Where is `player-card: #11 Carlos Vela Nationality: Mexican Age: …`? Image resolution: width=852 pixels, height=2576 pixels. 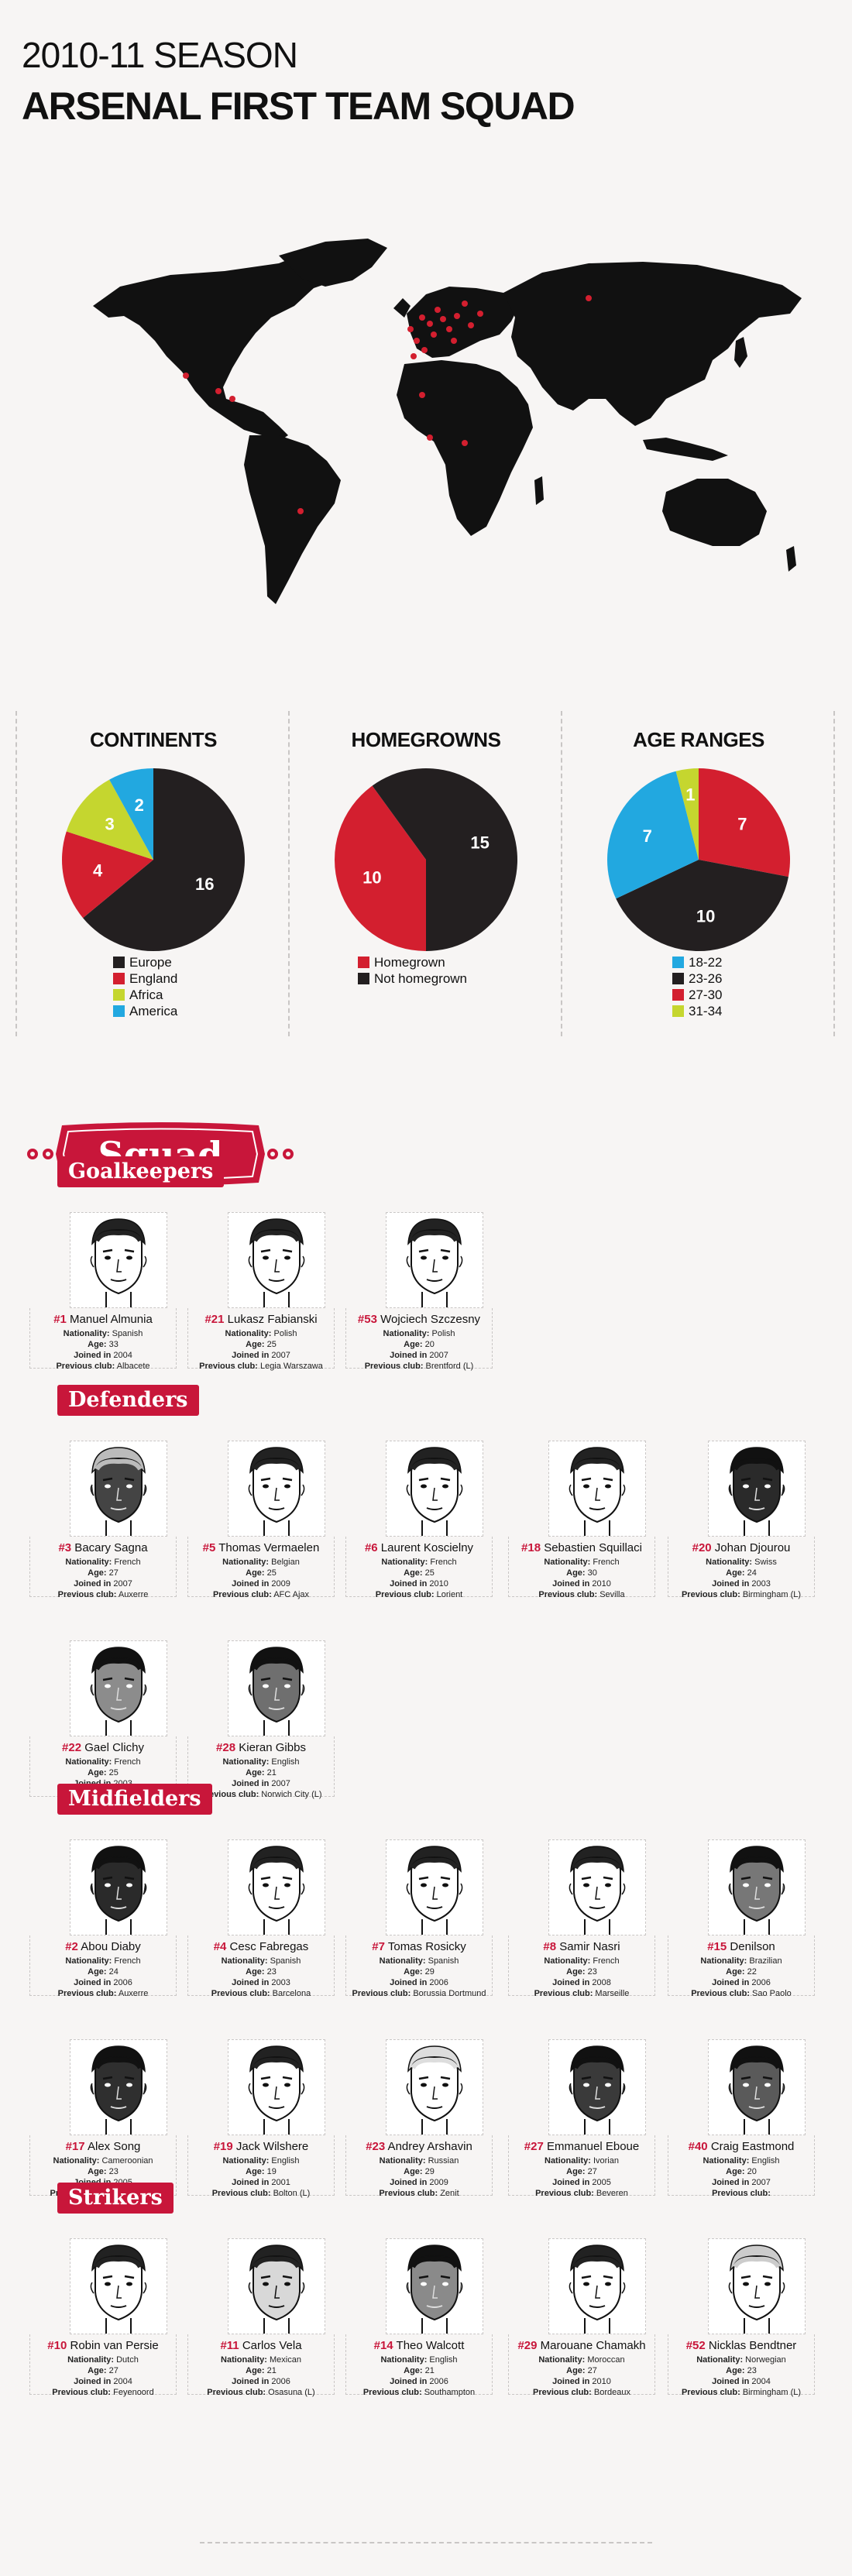
player-card: #11 Carlos Vela Nationality: Mexican Age: … is located at coordinates (261, 2317).